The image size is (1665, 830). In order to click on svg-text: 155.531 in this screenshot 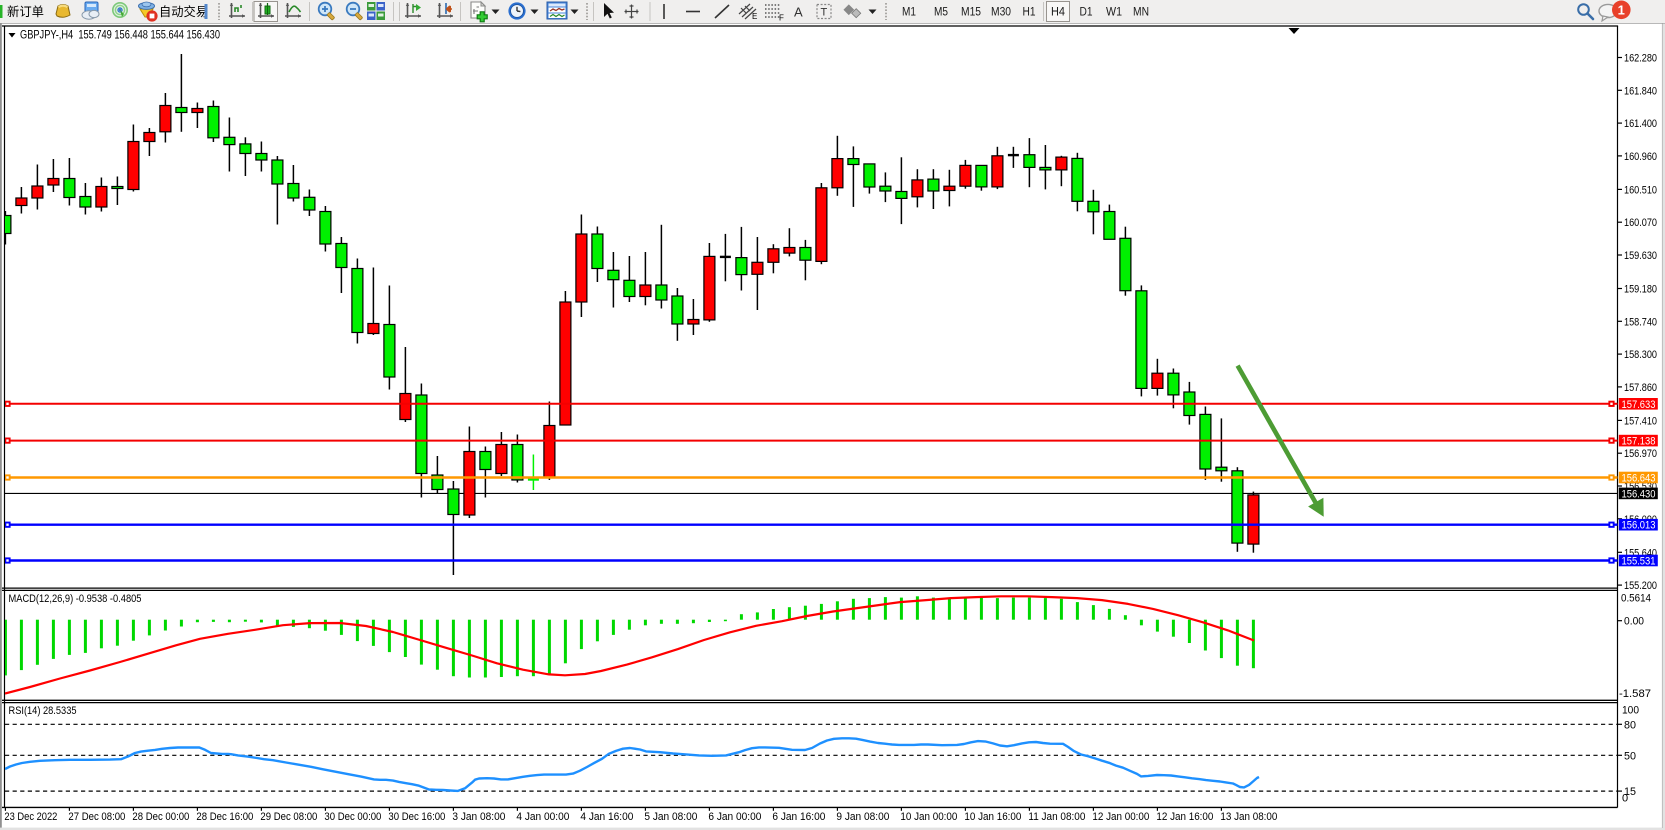, I will do `click(1639, 562)`.